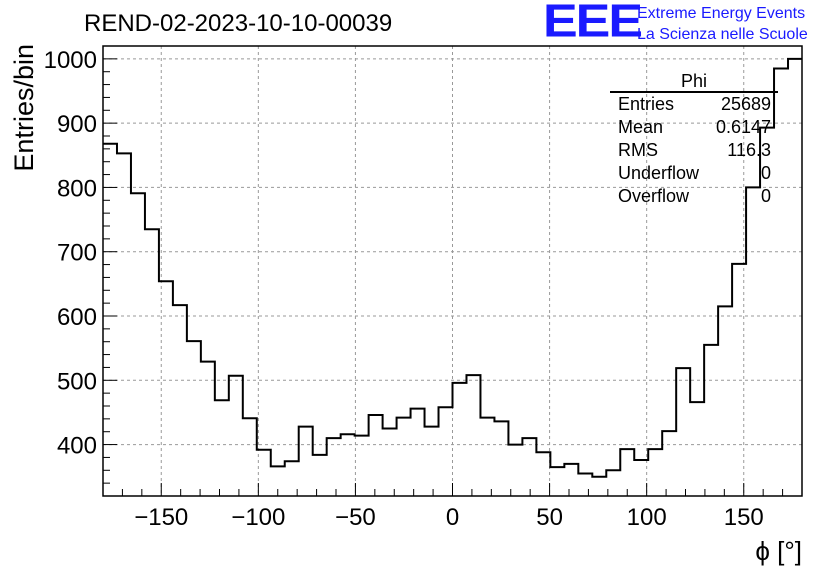 The image size is (836, 572). What do you see at coordinates (258, 517) in the screenshot?
I see `x-tick-label: −100` at bounding box center [258, 517].